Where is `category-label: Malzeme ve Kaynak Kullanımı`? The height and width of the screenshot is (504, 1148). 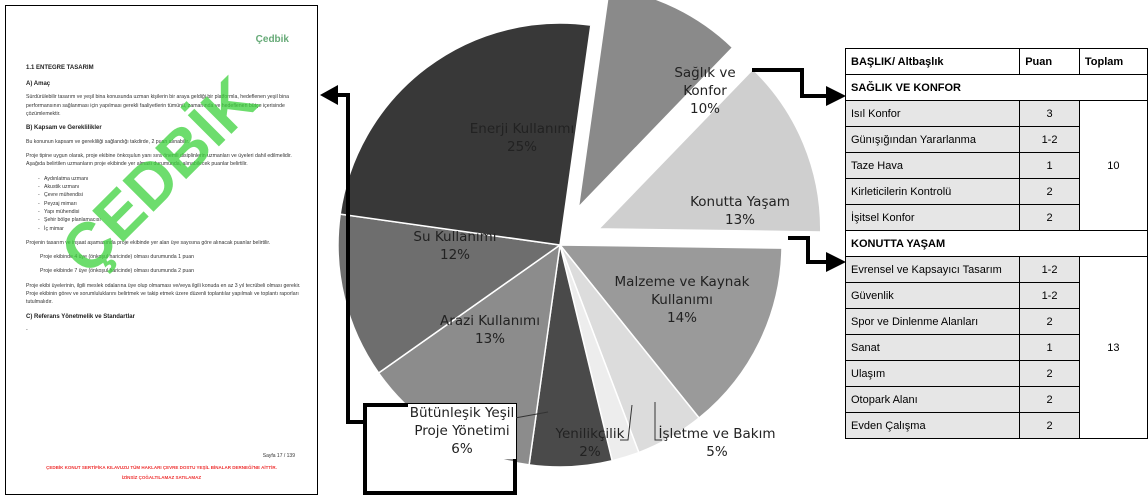 category-label: Malzeme ve Kaynak Kullanımı is located at coordinates (682, 291).